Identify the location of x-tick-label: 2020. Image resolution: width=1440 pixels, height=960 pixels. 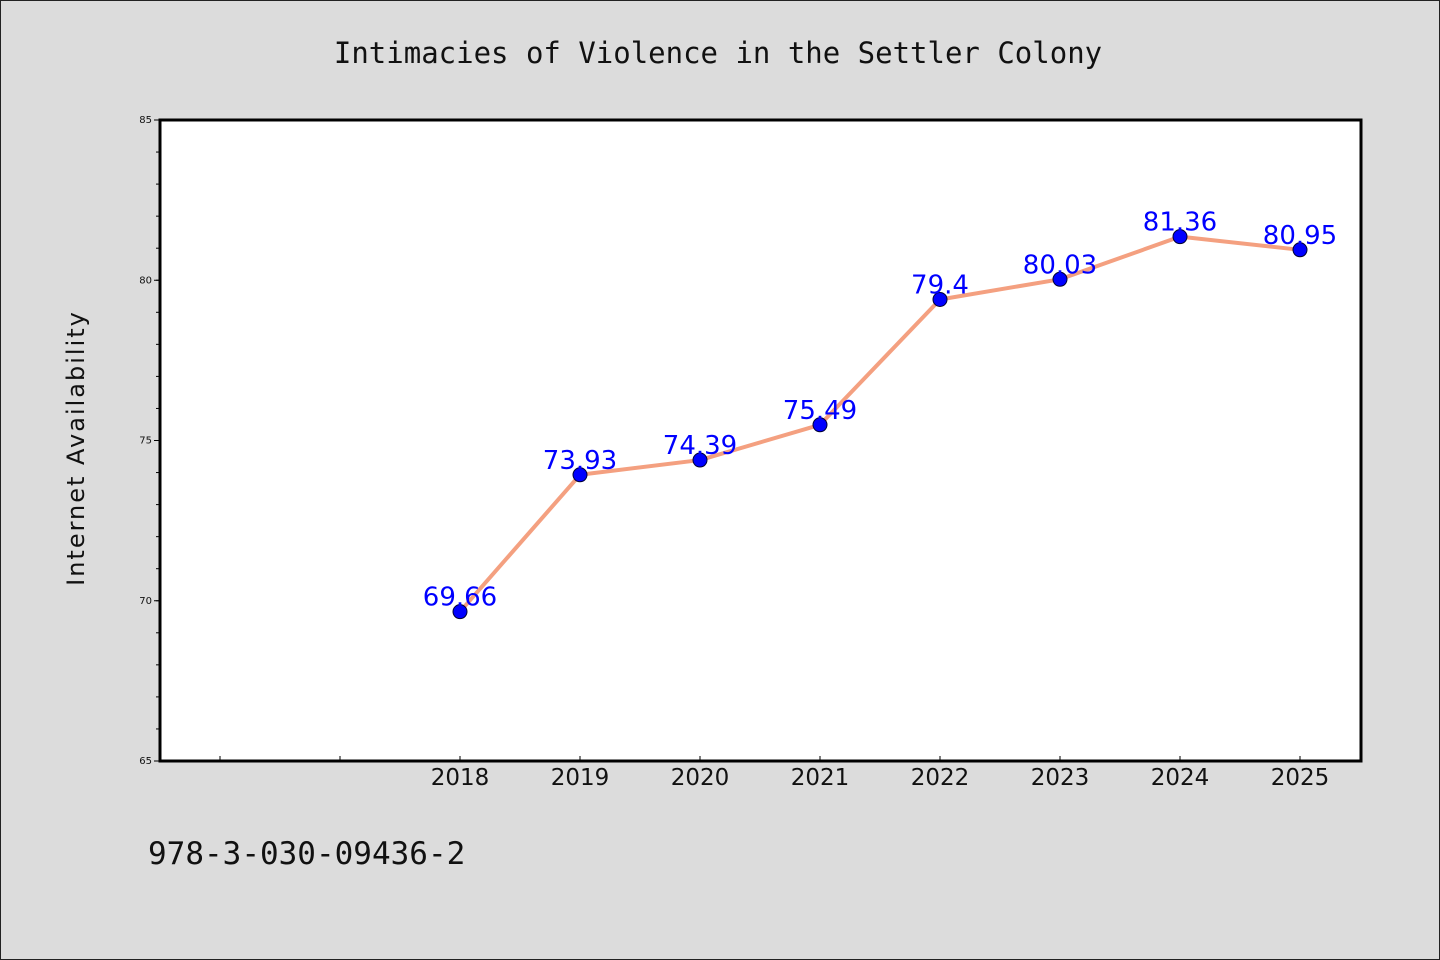
(700, 778).